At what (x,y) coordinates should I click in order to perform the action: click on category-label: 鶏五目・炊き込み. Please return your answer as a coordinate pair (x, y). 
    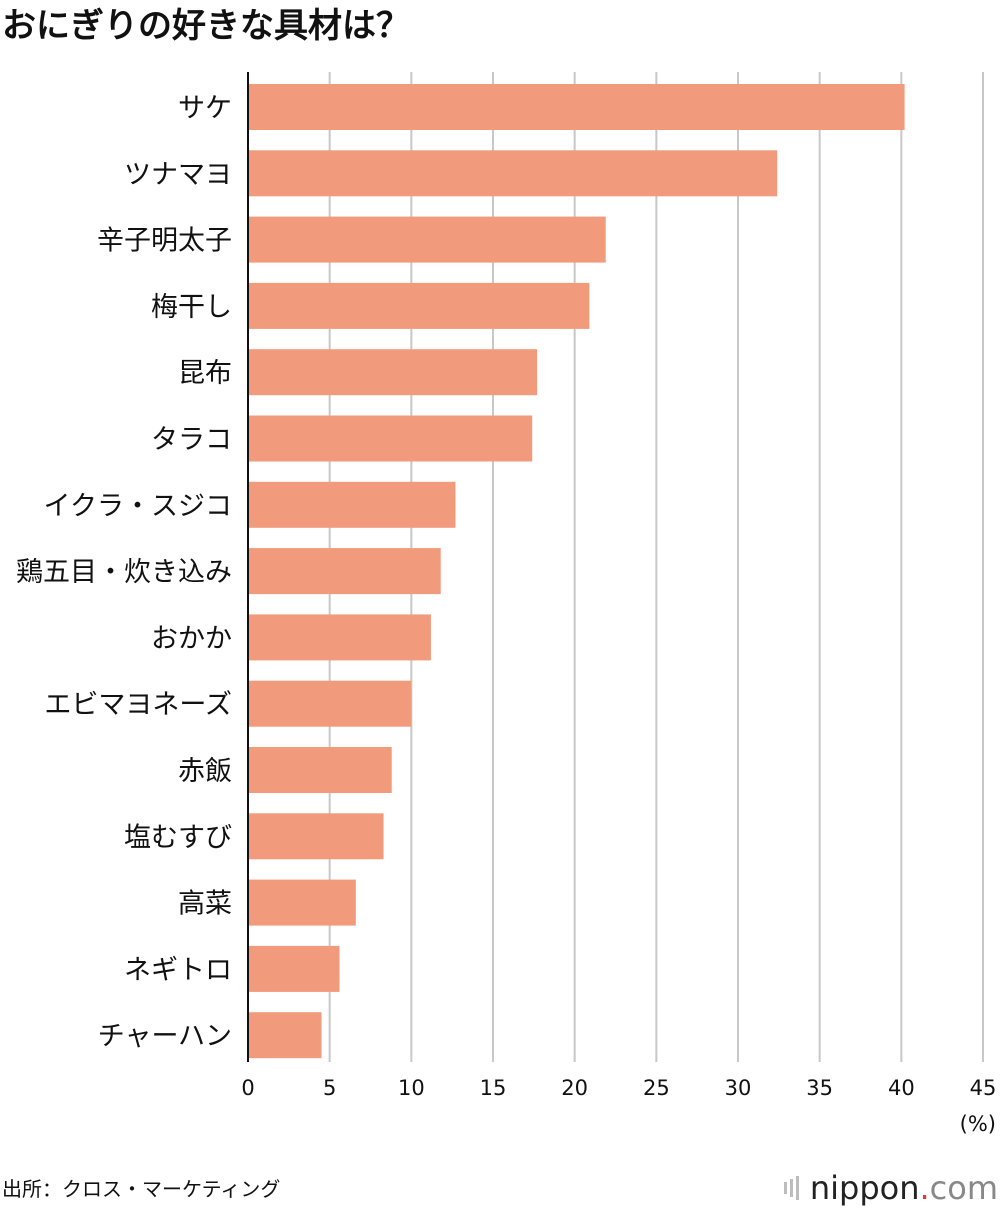
    Looking at the image, I should click on (124, 572).